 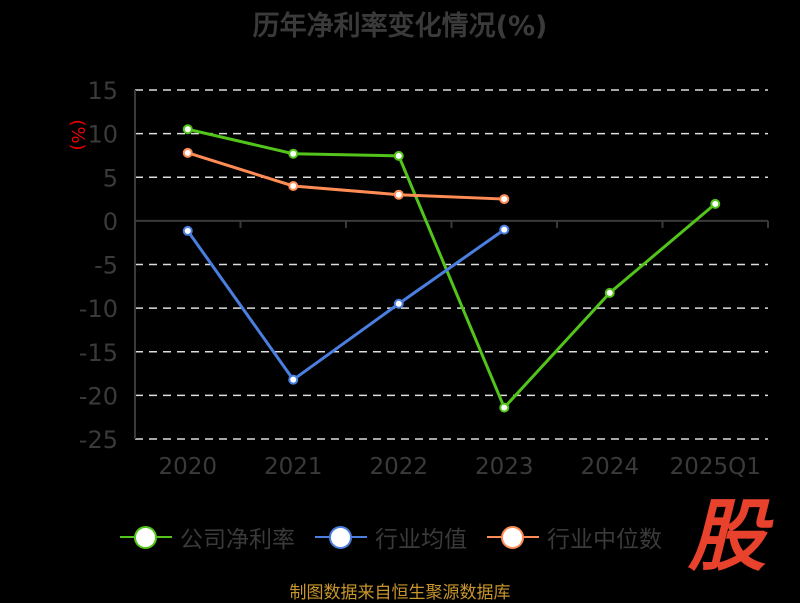 What do you see at coordinates (106, 266) in the screenshot?
I see `y-tick-label: -5` at bounding box center [106, 266].